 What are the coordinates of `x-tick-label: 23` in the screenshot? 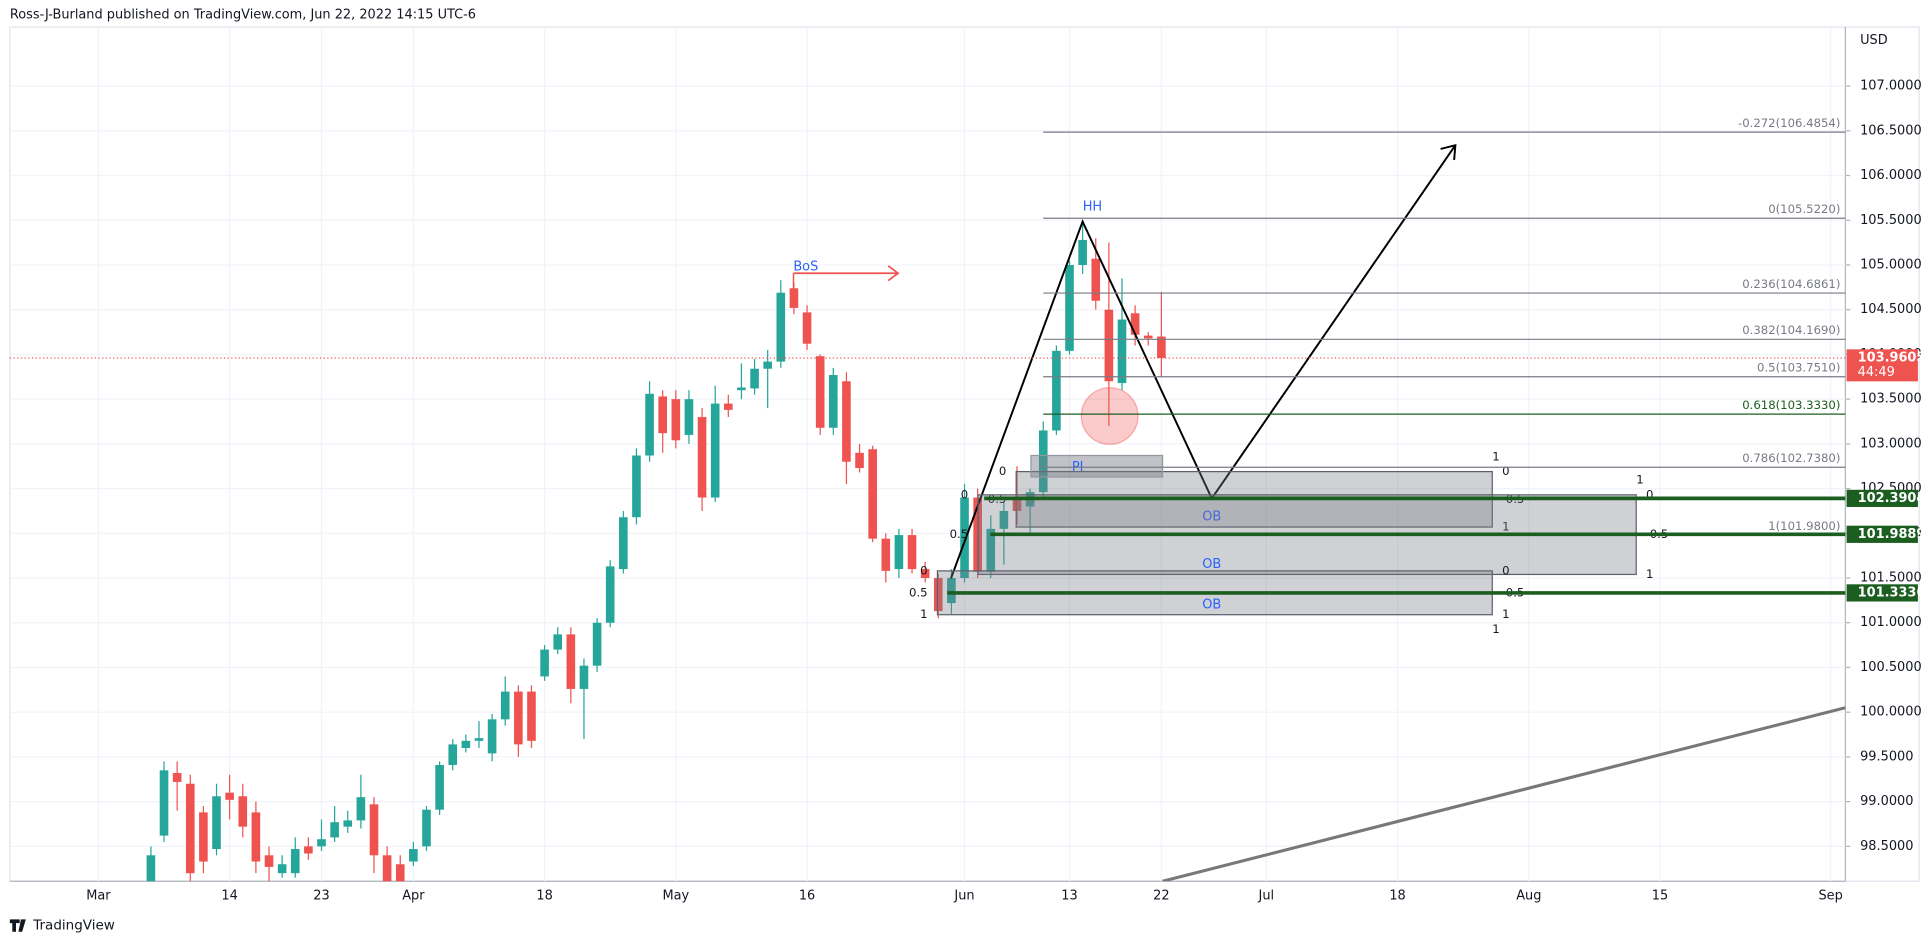 It's located at (321, 895).